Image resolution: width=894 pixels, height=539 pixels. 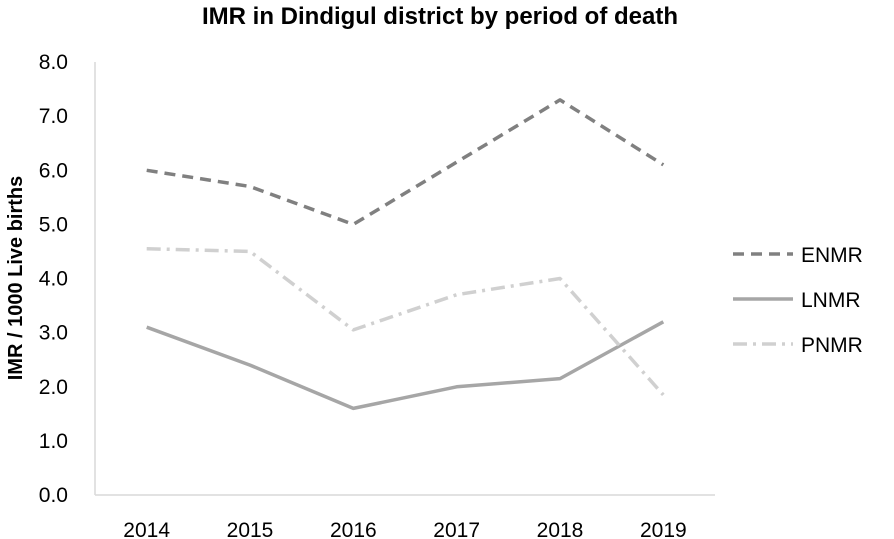 I want to click on y-tick-labels: 0.0 1.0 2.0 3.0 4.0 5.0 6.0 7.0 8.0, so click(x=53, y=279).